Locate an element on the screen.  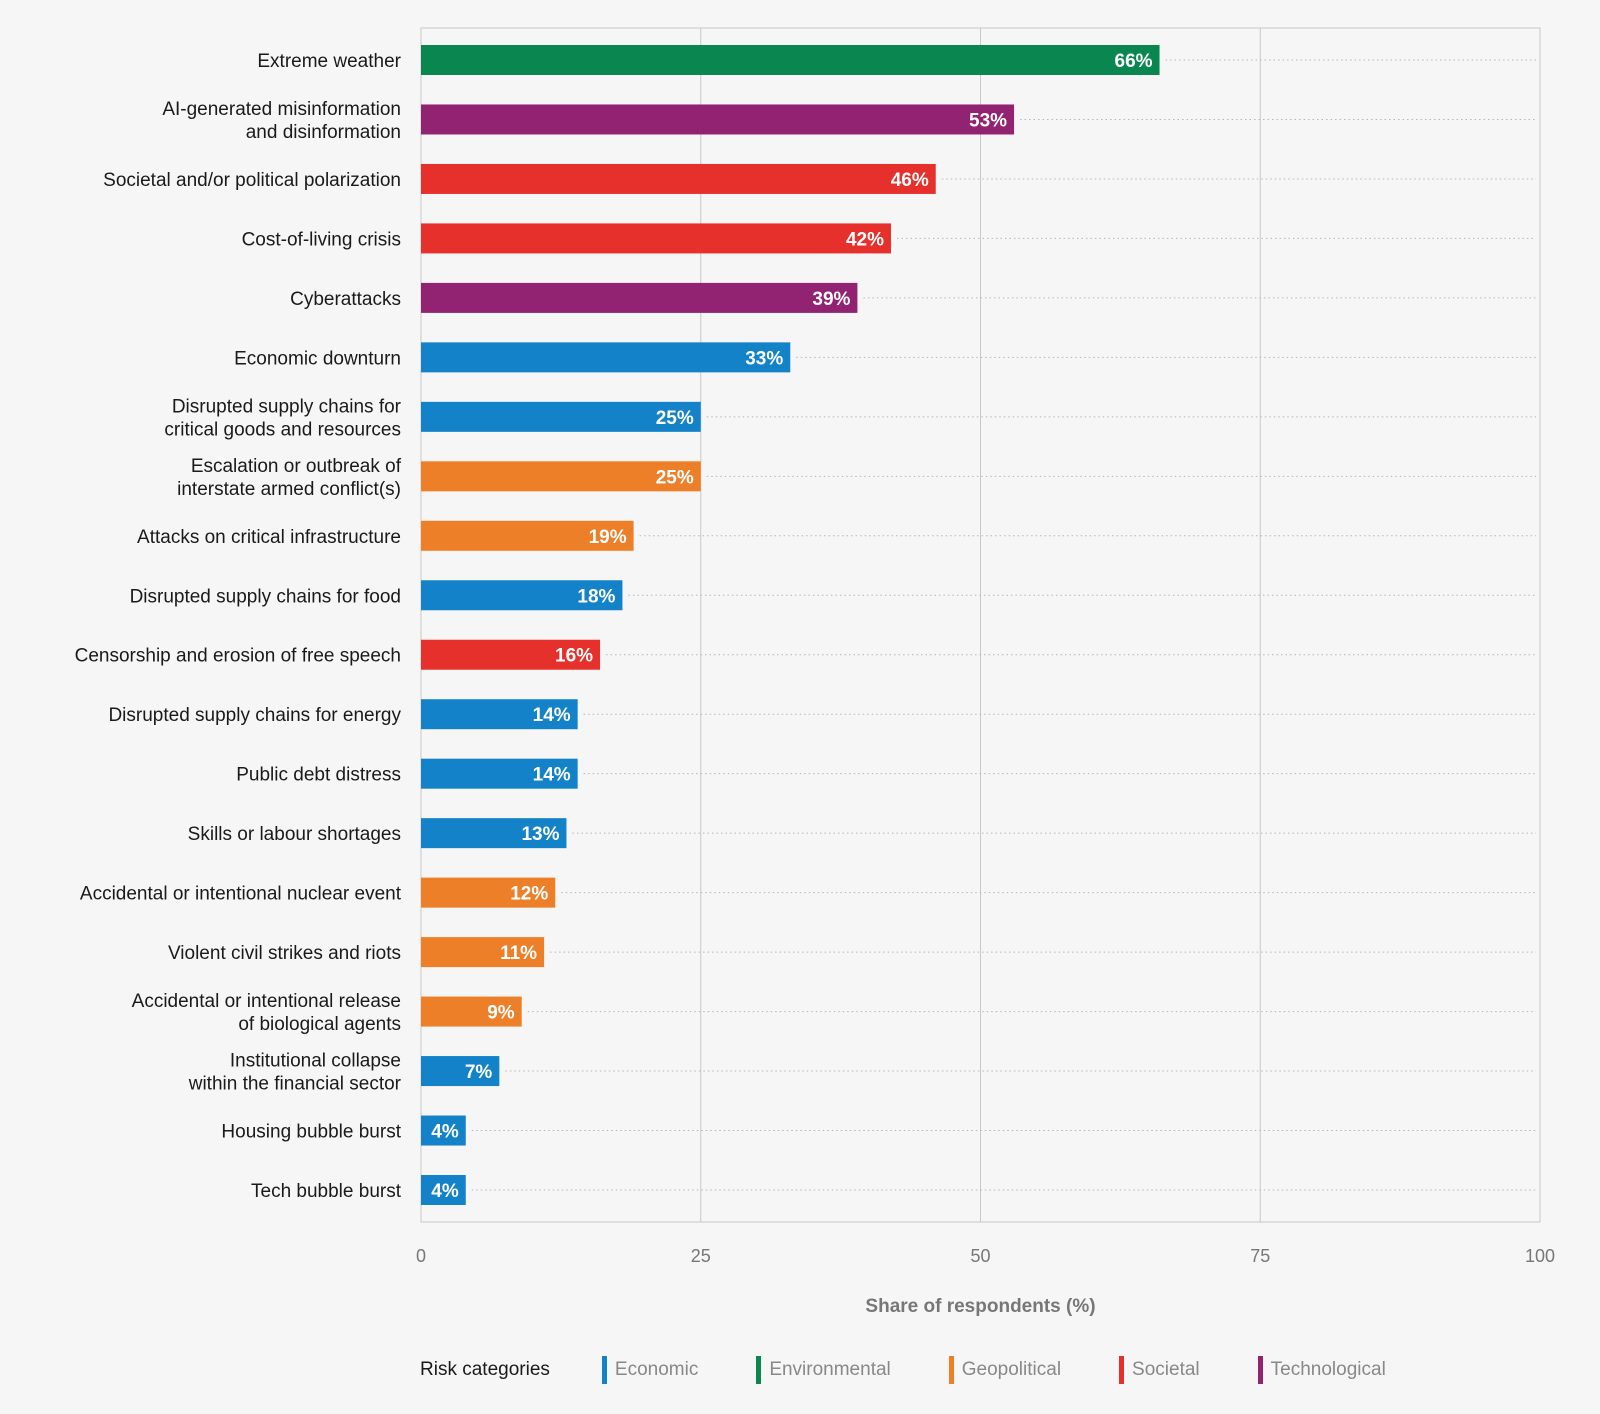
bar-value-label: 7% is located at coordinates (479, 1072).